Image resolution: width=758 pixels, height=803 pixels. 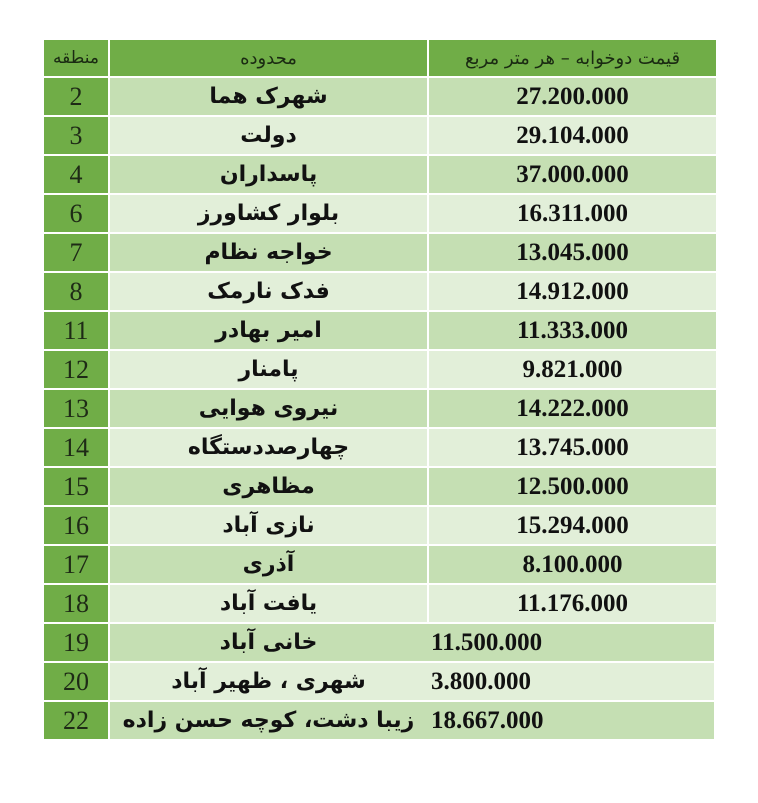 What do you see at coordinates (572, 525) in the screenshot?
I see `price-cell: 15.294.000` at bounding box center [572, 525].